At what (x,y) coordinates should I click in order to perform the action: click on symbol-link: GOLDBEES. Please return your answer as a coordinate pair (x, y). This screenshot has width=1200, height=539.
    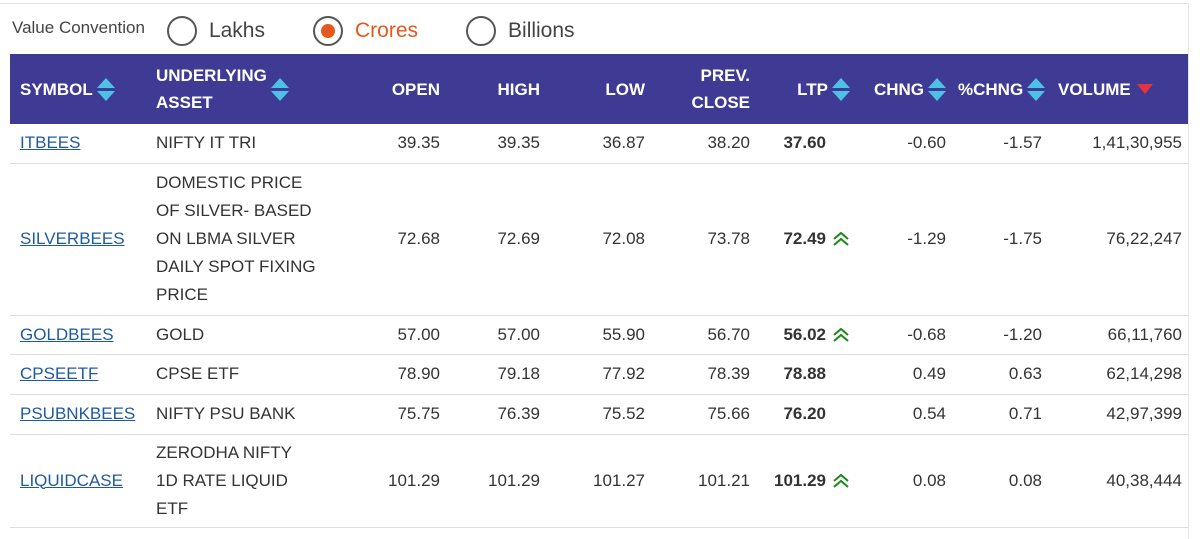
    Looking at the image, I should click on (67, 334).